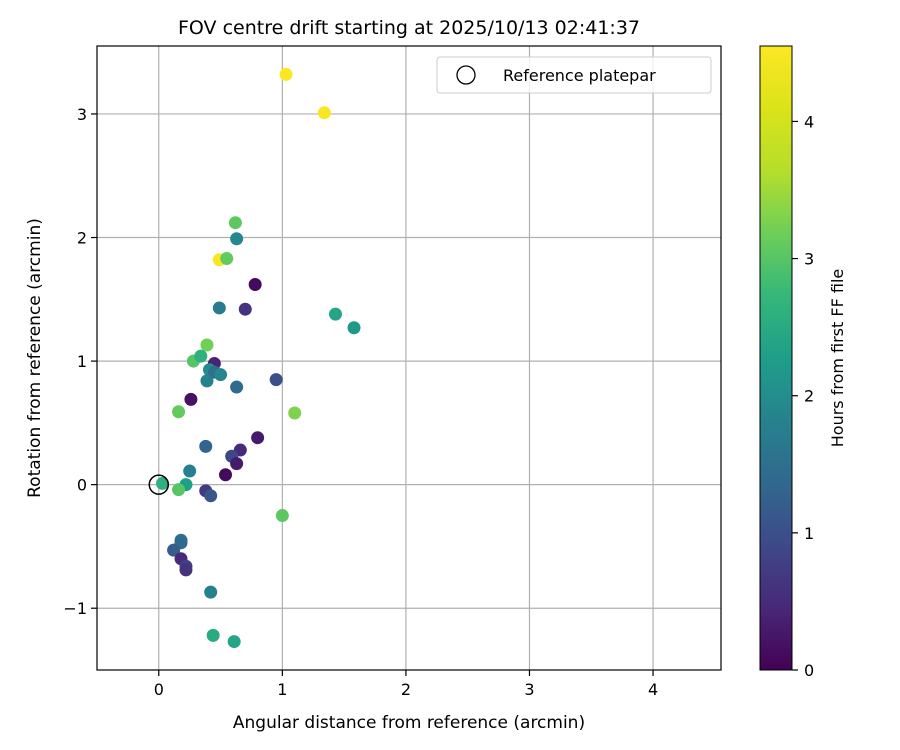 The image size is (900, 750). I want to click on legend-box, so click(574, 75).